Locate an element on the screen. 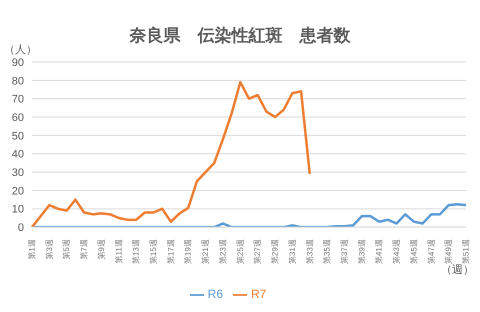 The width and height of the screenshot is (480, 312). chart-title: 奈良県 伝染性紅斑 患者数 is located at coordinates (240, 35).